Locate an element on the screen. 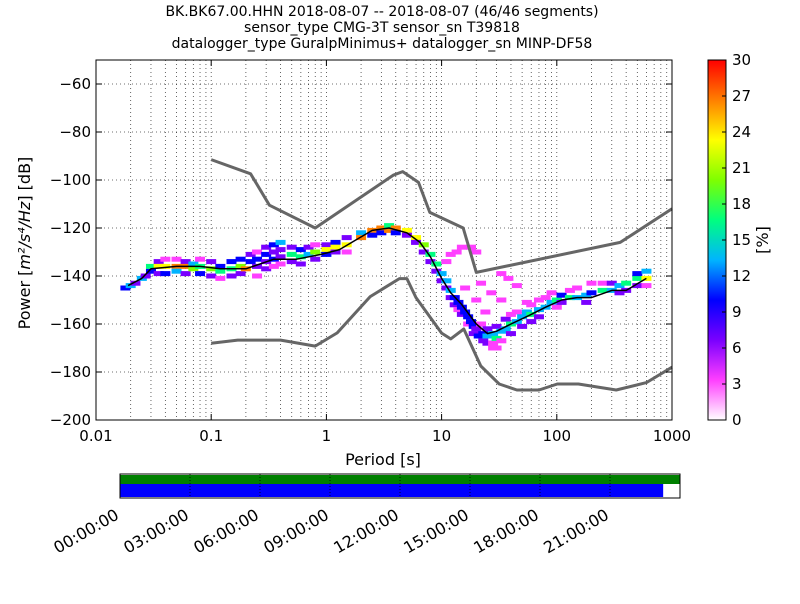 The width and height of the screenshot is (800, 604). x-tick-label: 0.1 is located at coordinates (211, 436).